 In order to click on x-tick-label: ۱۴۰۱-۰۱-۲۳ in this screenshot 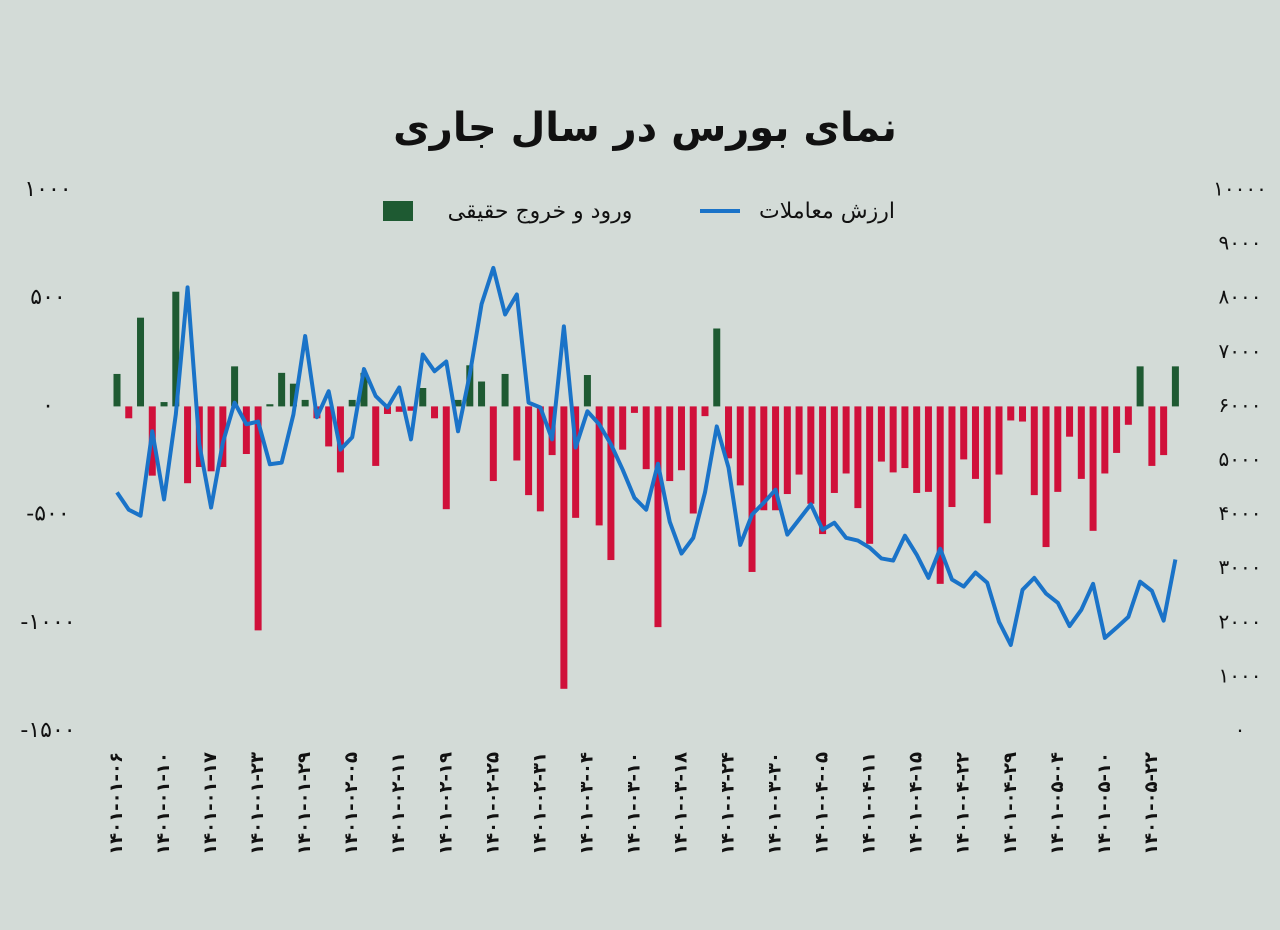, I will do `click(257, 803)`.